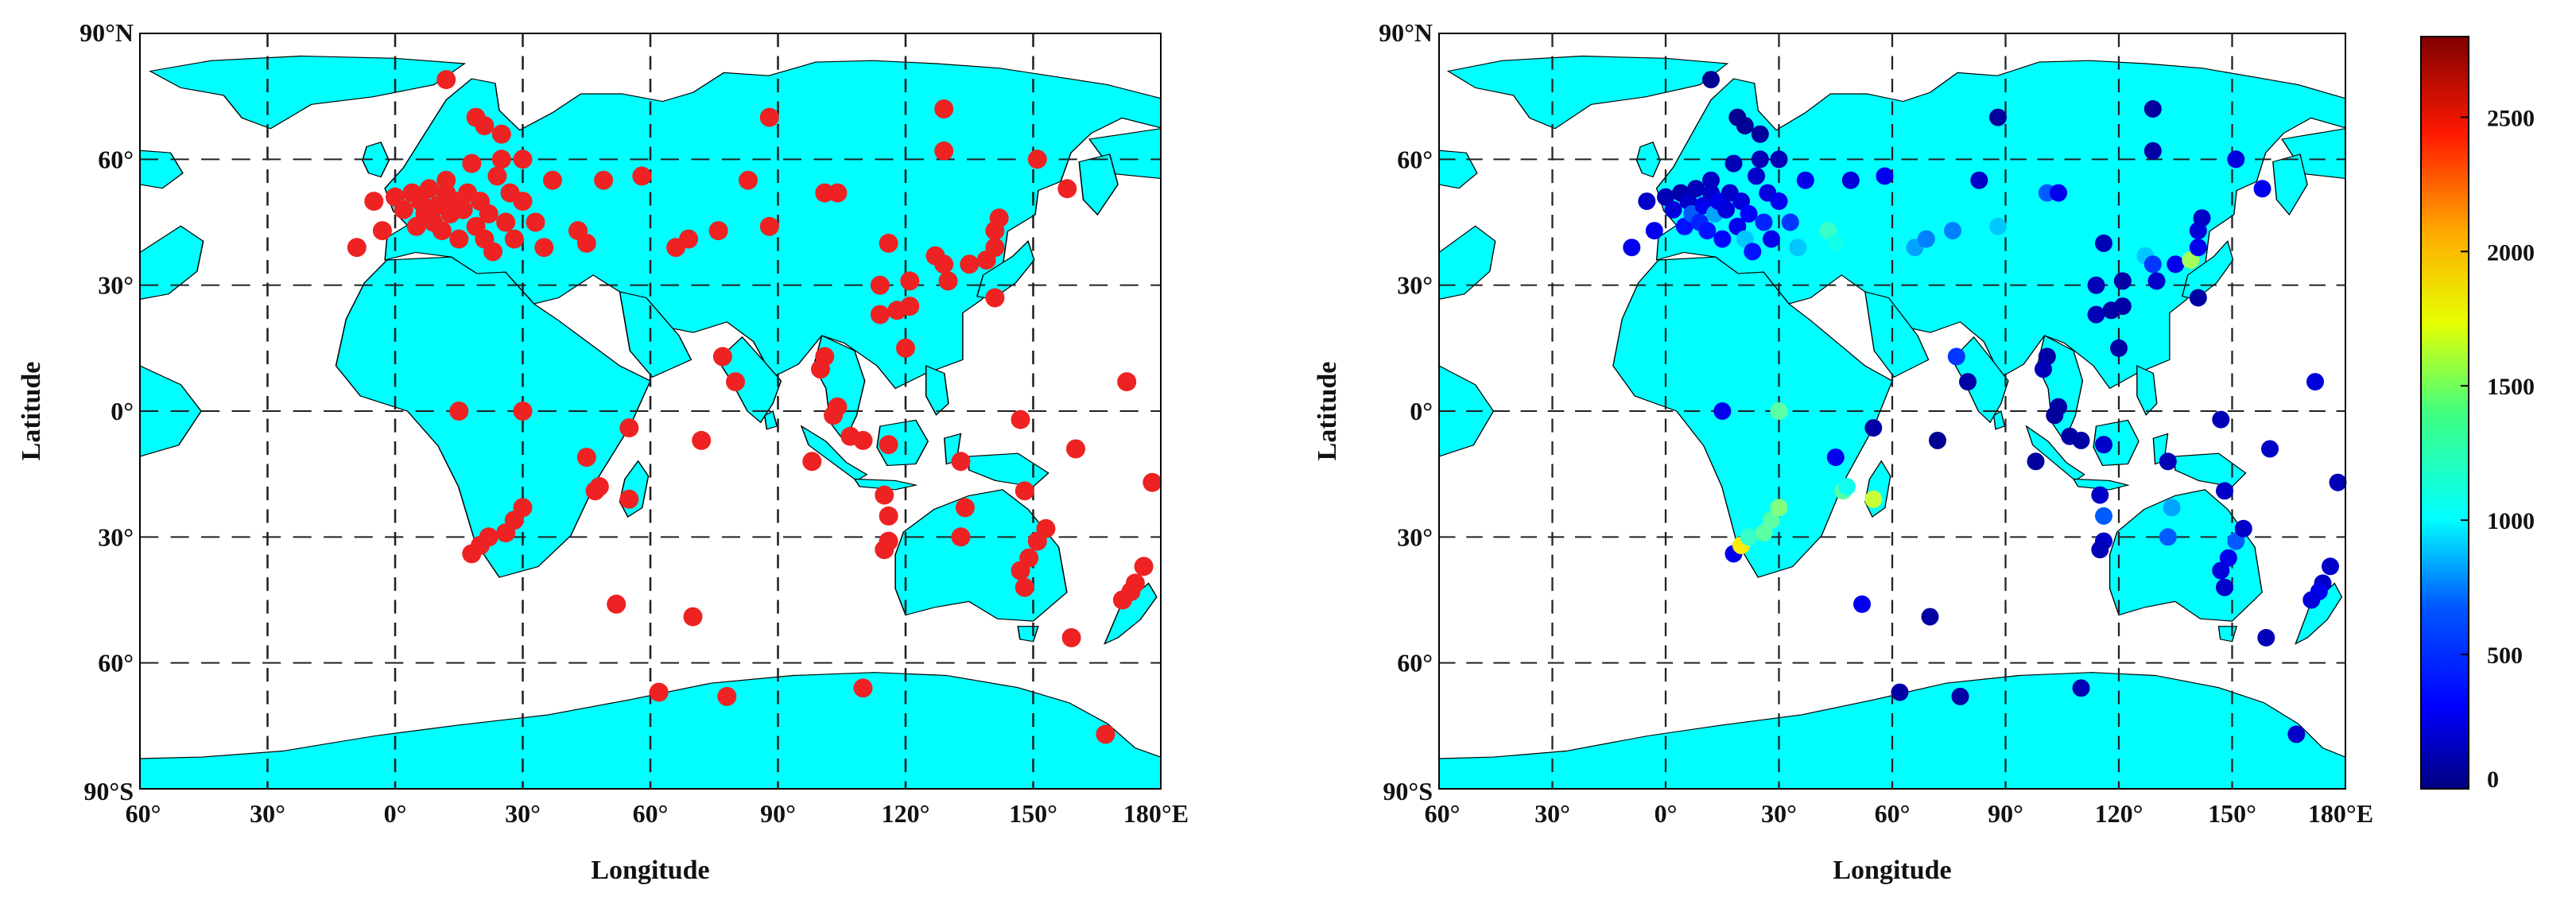 This screenshot has width=2576, height=920. Describe the element at coordinates (2444, 413) in the screenshot. I see `colorbar-gradient` at that location.